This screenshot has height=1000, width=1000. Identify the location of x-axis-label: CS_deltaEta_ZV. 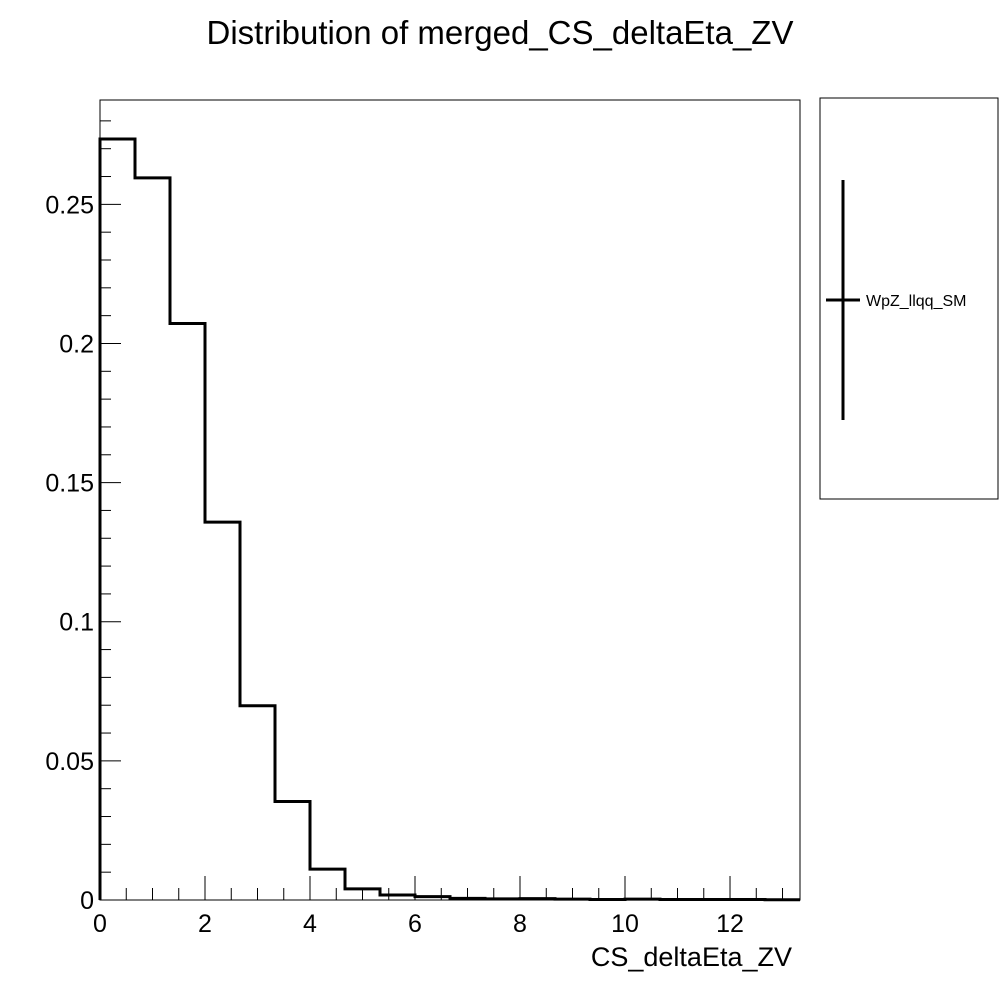
(691, 957).